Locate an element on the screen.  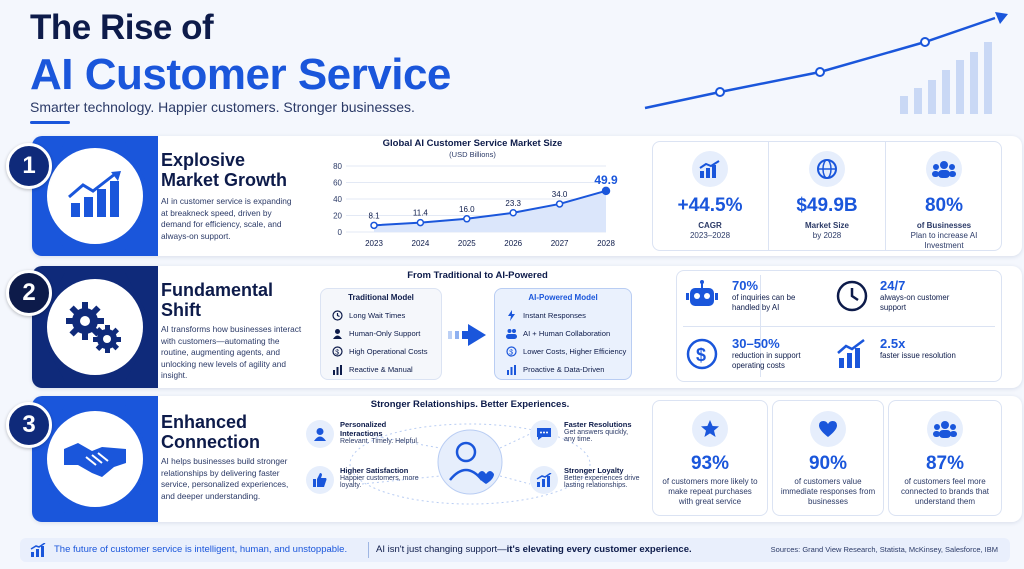
list-item-label: Long Wait Times is located at coordinates (377, 315).